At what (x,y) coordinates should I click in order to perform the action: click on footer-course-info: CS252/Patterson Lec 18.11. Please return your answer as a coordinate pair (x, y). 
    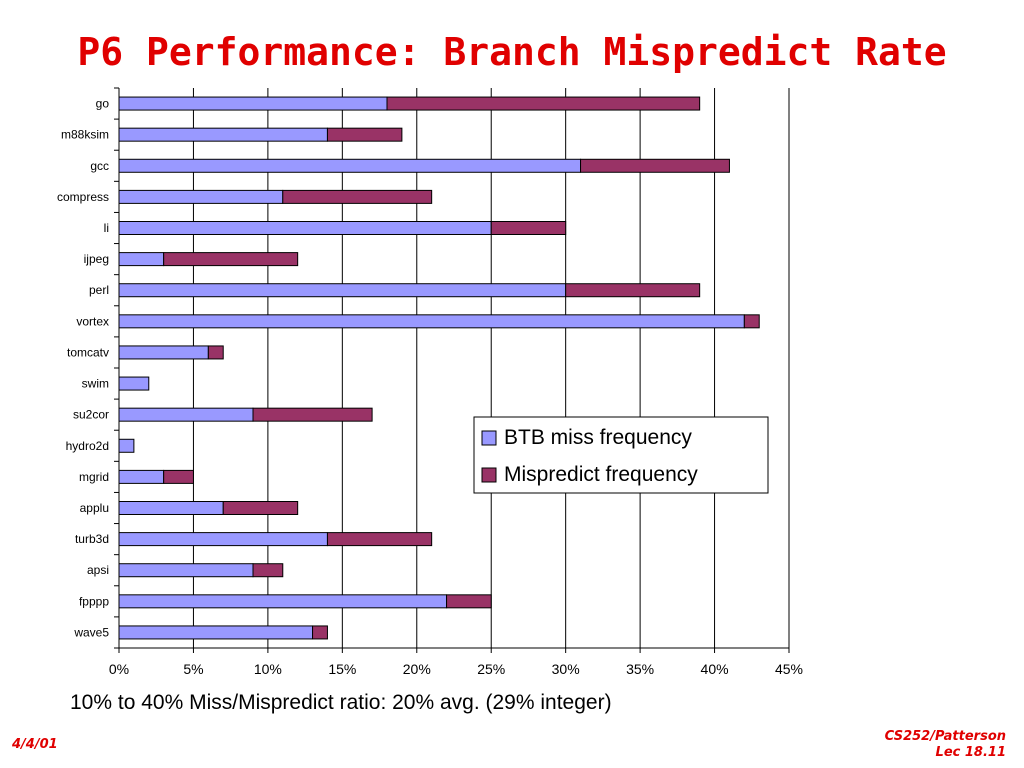
    Looking at the image, I should click on (945, 745).